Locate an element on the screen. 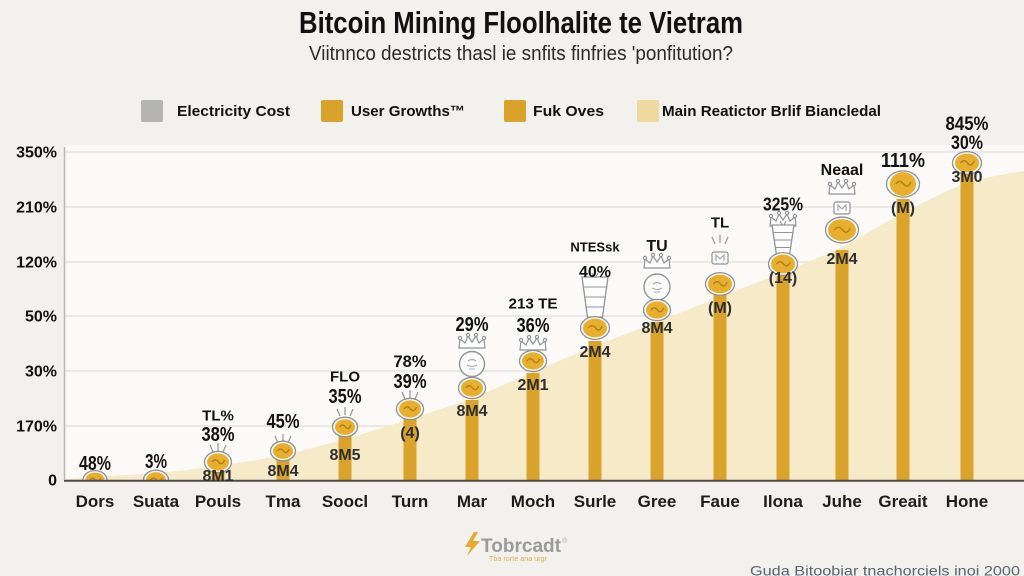 Image resolution: width=1024 pixels, height=576 pixels. svg-text: 36% is located at coordinates (533, 326).